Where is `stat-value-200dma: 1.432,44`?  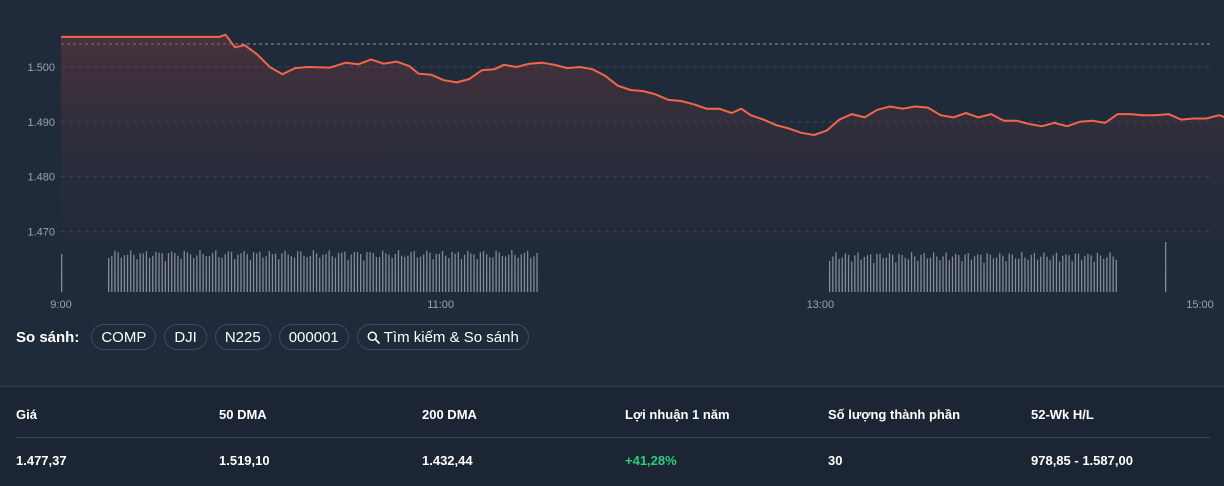 stat-value-200dma: 1.432,44 is located at coordinates (447, 460).